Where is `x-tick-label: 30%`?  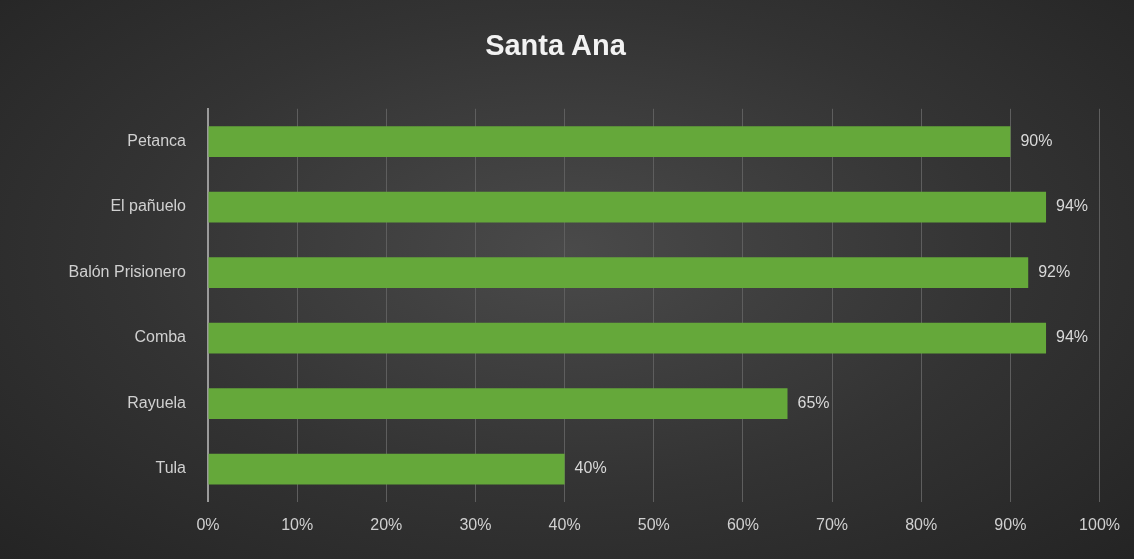 x-tick-label: 30% is located at coordinates (475, 524).